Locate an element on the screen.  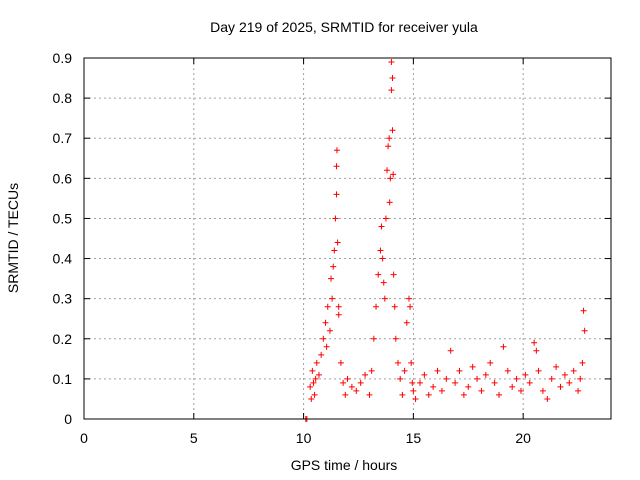
y-tick-label: 0.8 is located at coordinates (63, 98).